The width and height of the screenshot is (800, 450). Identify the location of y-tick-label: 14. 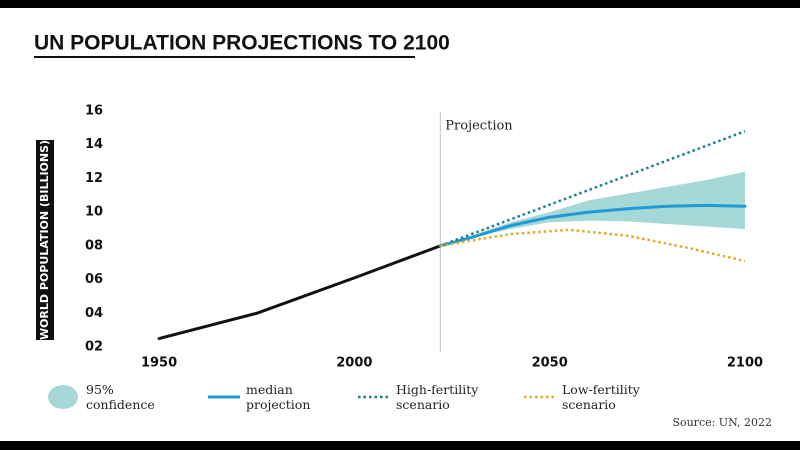
(94, 144).